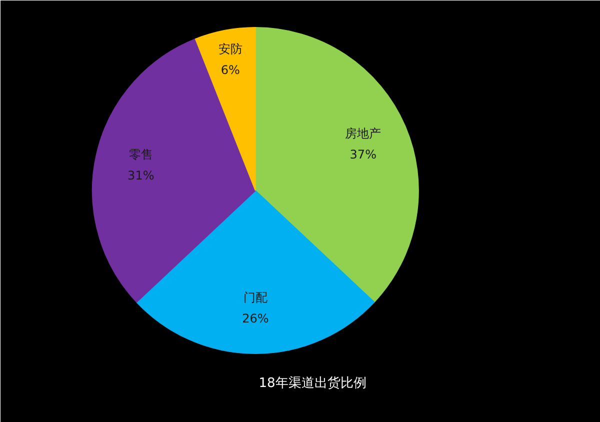 This screenshot has height=422, width=600. What do you see at coordinates (312, 384) in the screenshot?
I see `text: 18年渠道出货比例` at bounding box center [312, 384].